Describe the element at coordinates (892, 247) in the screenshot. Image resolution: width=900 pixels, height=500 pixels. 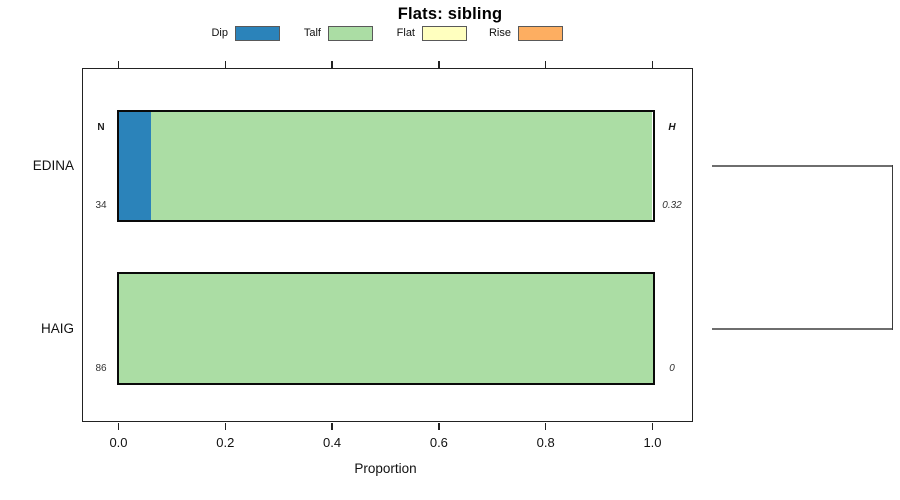
I see `dendrogram-join` at that location.